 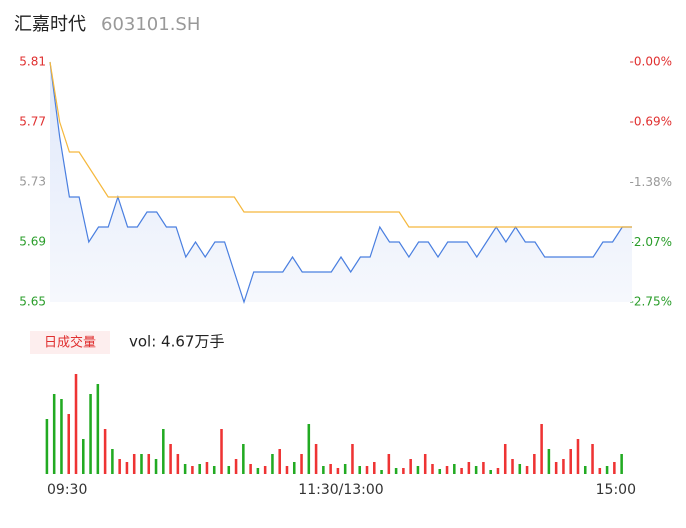 What do you see at coordinates (32, 302) in the screenshot?
I see `y-tick-label: 5.65` at bounding box center [32, 302].